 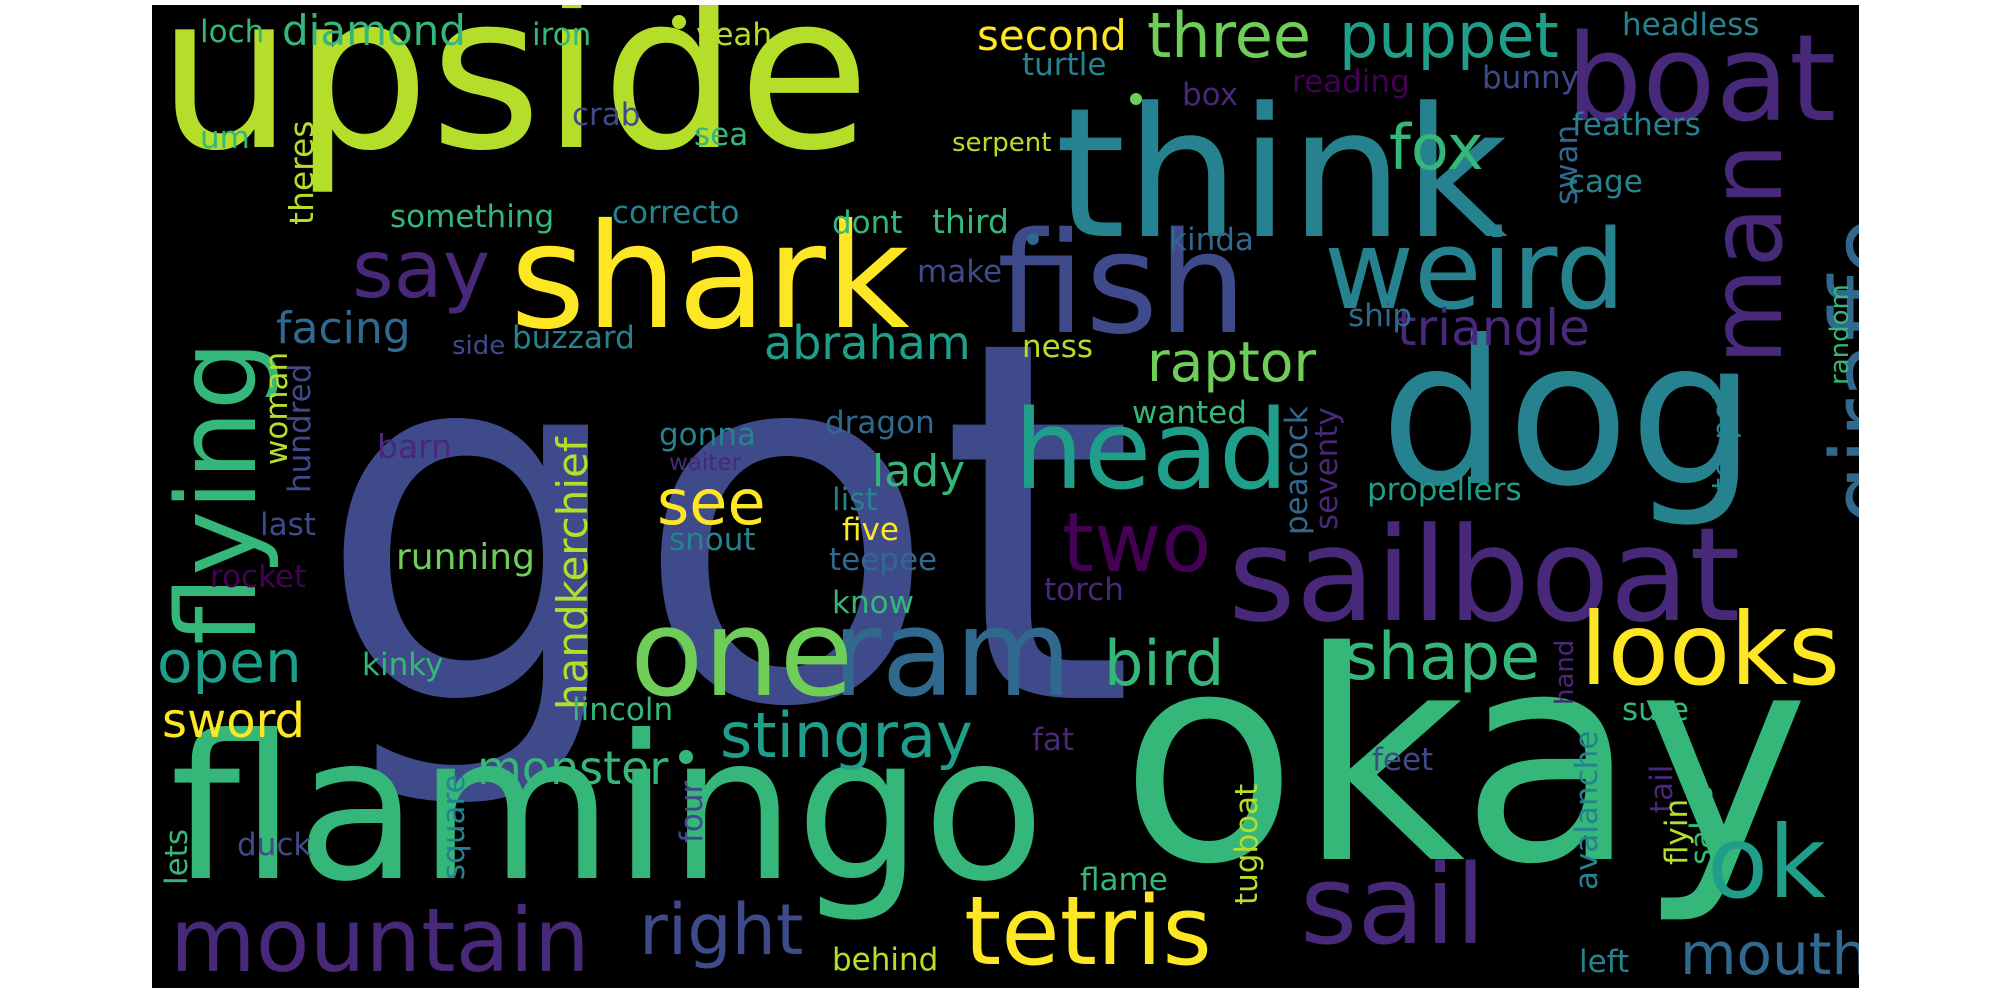 What do you see at coordinates (1769, 954) in the screenshot?
I see `word-mouth: mouth` at bounding box center [1769, 954].